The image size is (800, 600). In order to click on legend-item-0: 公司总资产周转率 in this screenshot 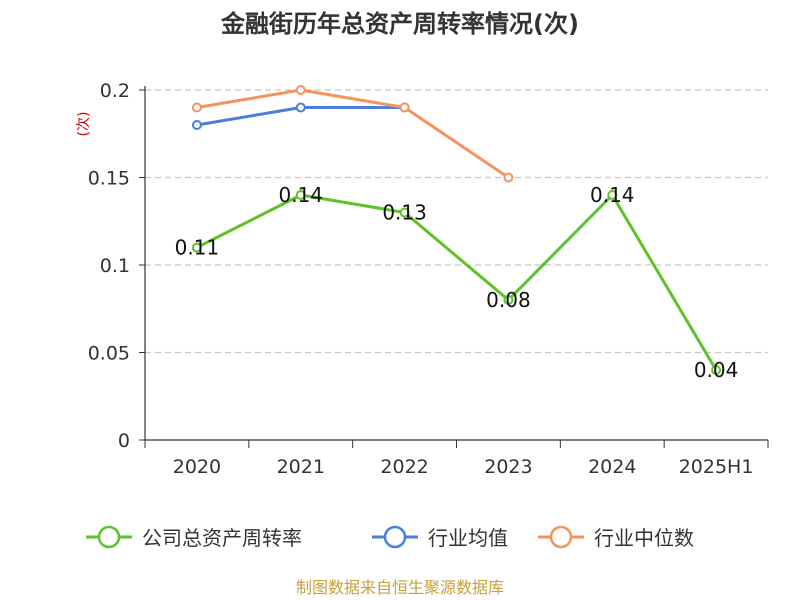, I will do `click(194, 537)`.